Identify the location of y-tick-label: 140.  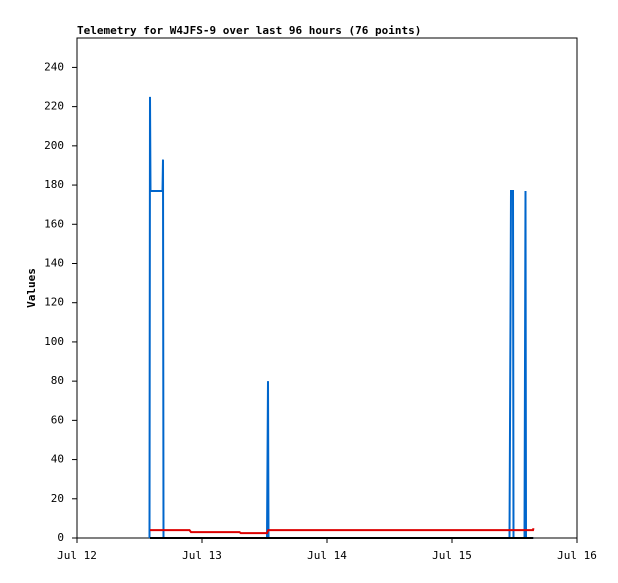
(54, 262).